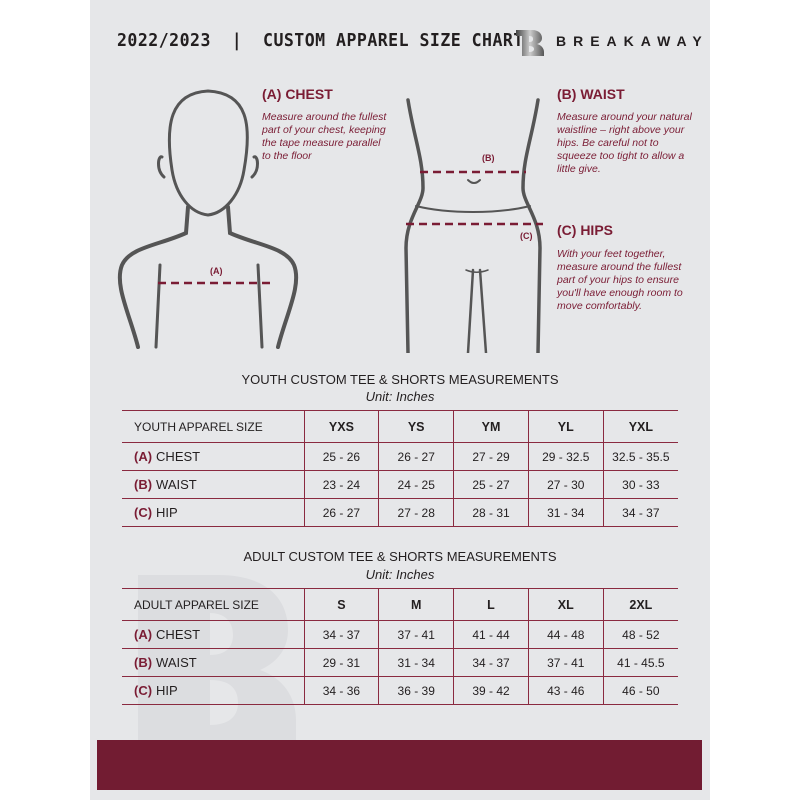 This screenshot has height=800, width=800. What do you see at coordinates (400, 574) in the screenshot?
I see `adult-unit: Unit: Inches` at bounding box center [400, 574].